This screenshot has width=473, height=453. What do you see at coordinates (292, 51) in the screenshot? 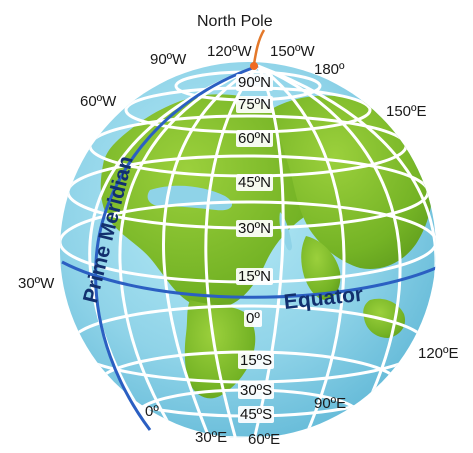
I see `longitude-label-150w: 150ºW` at bounding box center [292, 51].